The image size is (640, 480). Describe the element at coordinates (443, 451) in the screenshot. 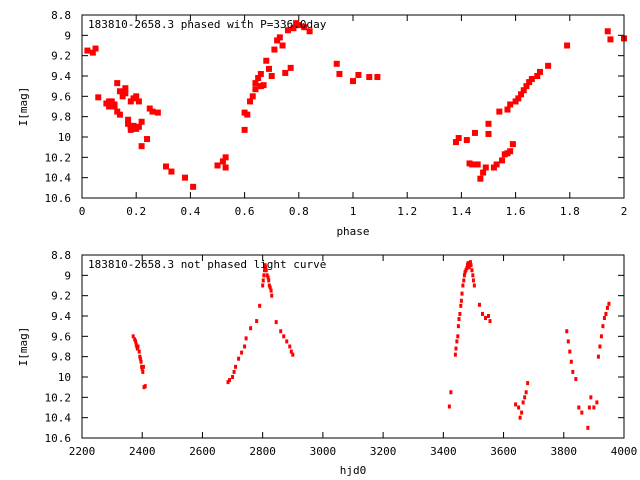

I see `unphased-x-tick-label: 3400` at that location.